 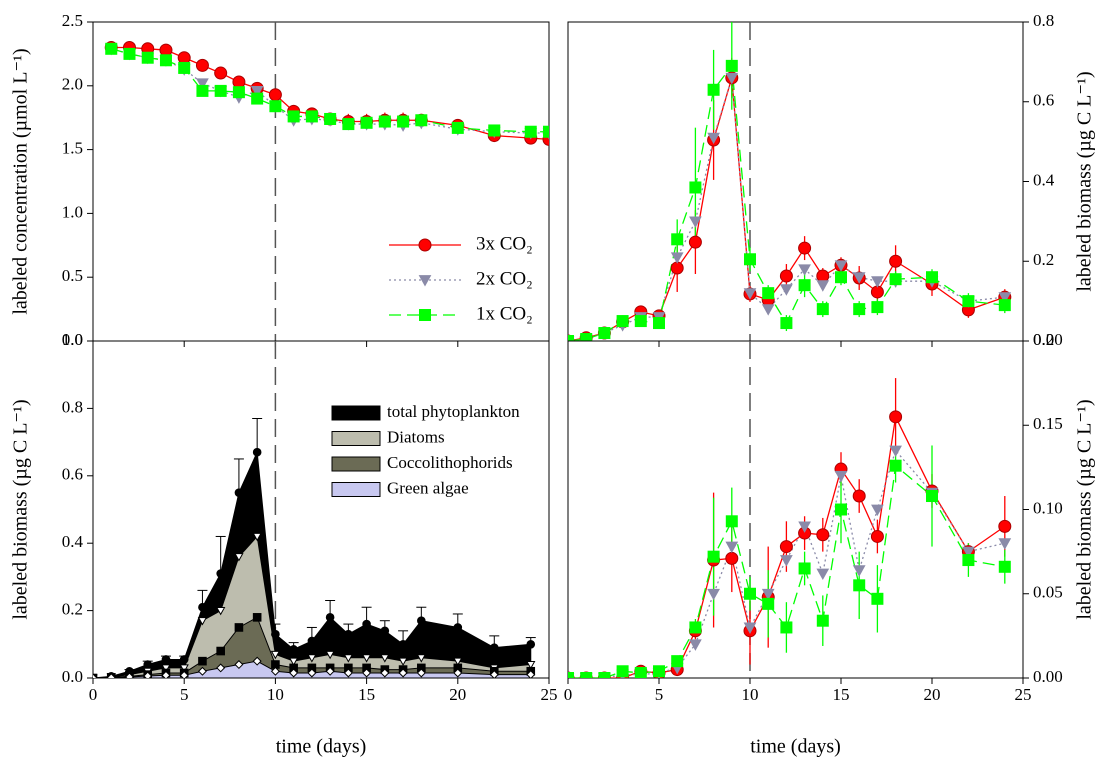 I want to click on legend-label: Green algae, so click(x=428, y=487).